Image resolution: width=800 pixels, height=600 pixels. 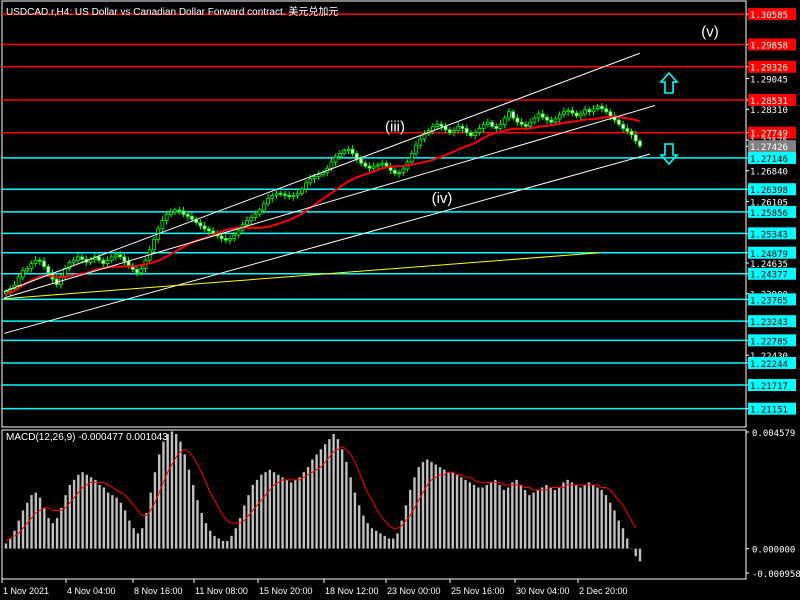 I want to click on wave-label: (iii), so click(x=395, y=126).